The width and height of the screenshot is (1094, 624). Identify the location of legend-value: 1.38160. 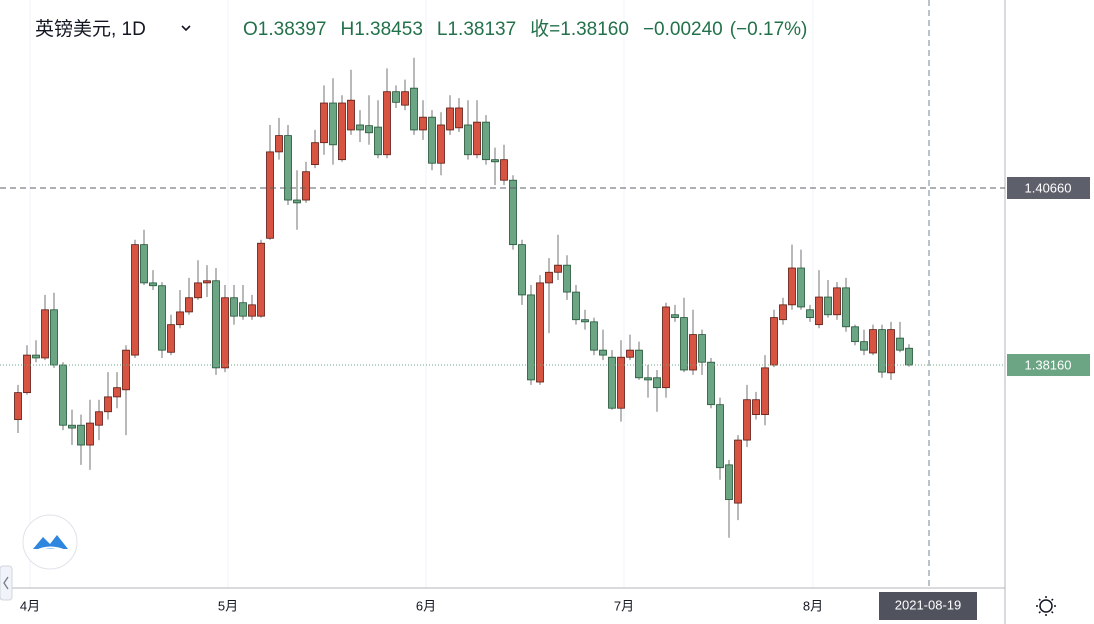
(594, 29).